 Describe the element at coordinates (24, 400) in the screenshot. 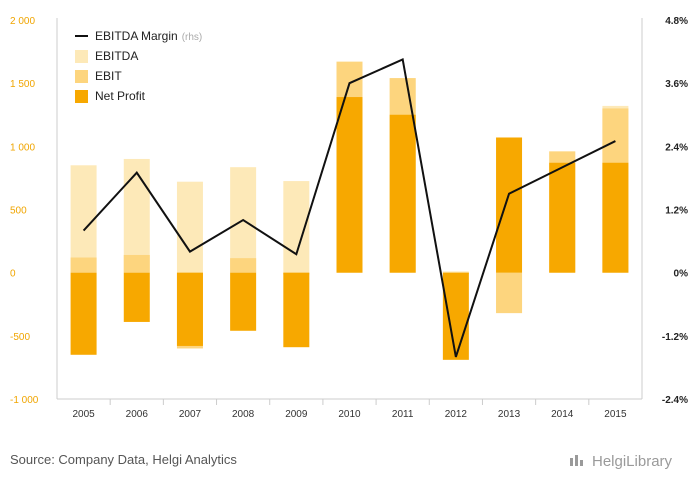

I see `left-tick-label: -1 000` at that location.